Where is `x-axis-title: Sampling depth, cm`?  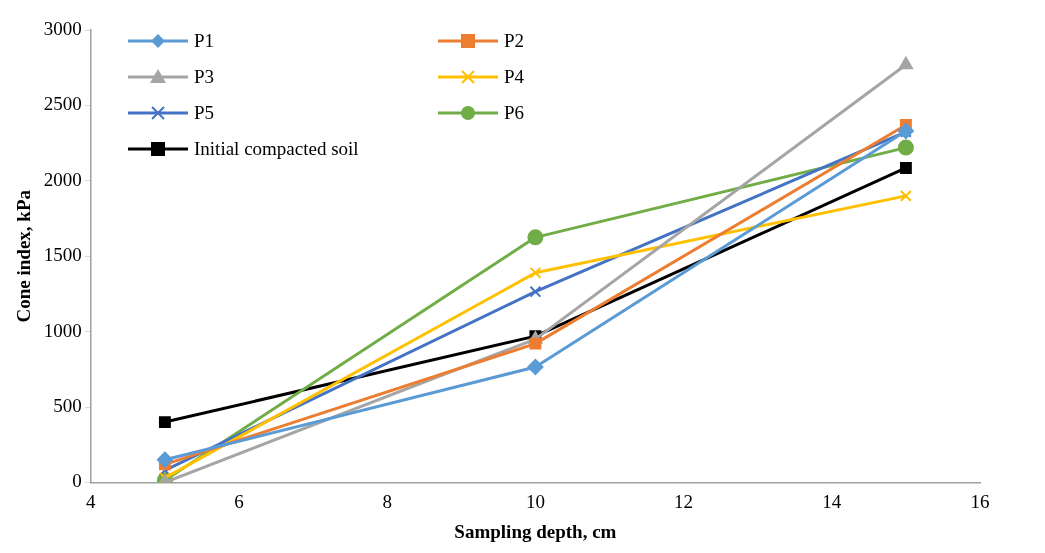
x-axis-title: Sampling depth, cm is located at coordinates (535, 531).